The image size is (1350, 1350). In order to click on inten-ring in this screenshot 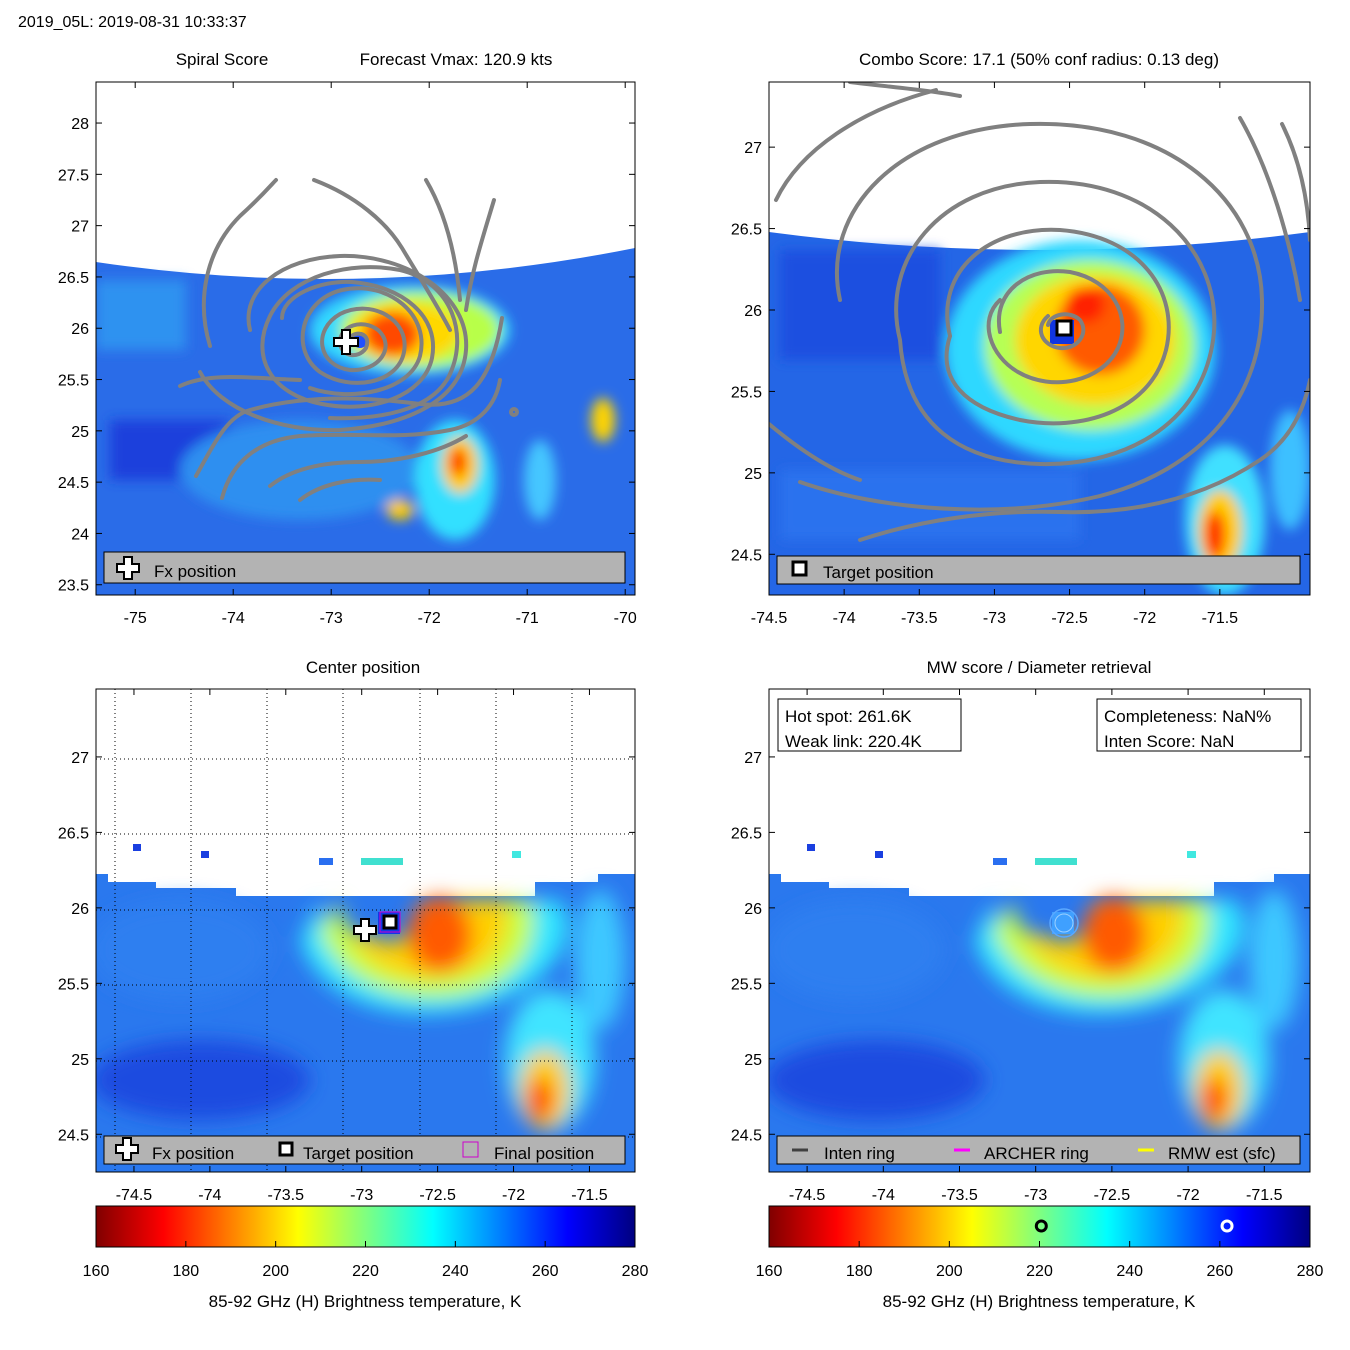, I will do `click(1064, 923)`.